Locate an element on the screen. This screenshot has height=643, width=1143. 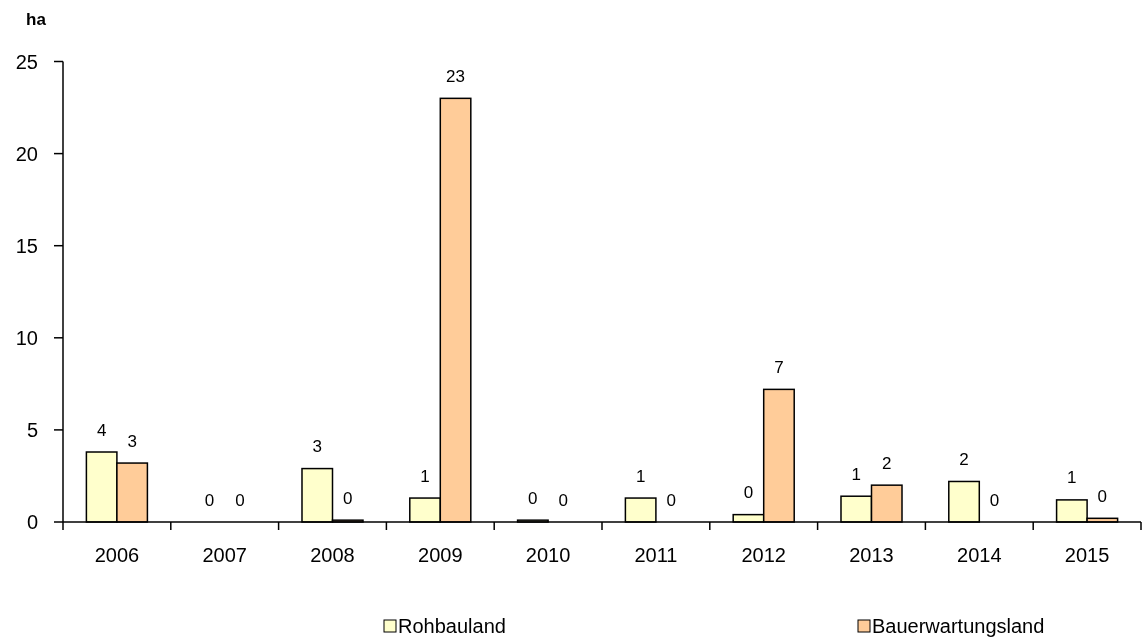
y-tick-label: 0 is located at coordinates (32, 522).